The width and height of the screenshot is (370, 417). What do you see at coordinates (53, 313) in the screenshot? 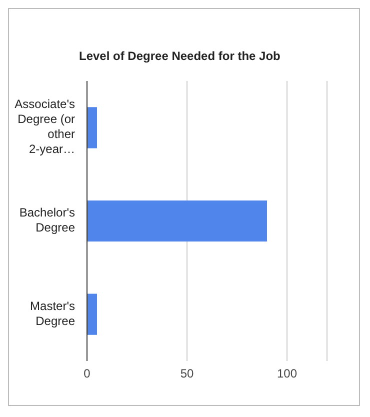
I see `y-tick-label: Master's Degree` at bounding box center [53, 313].